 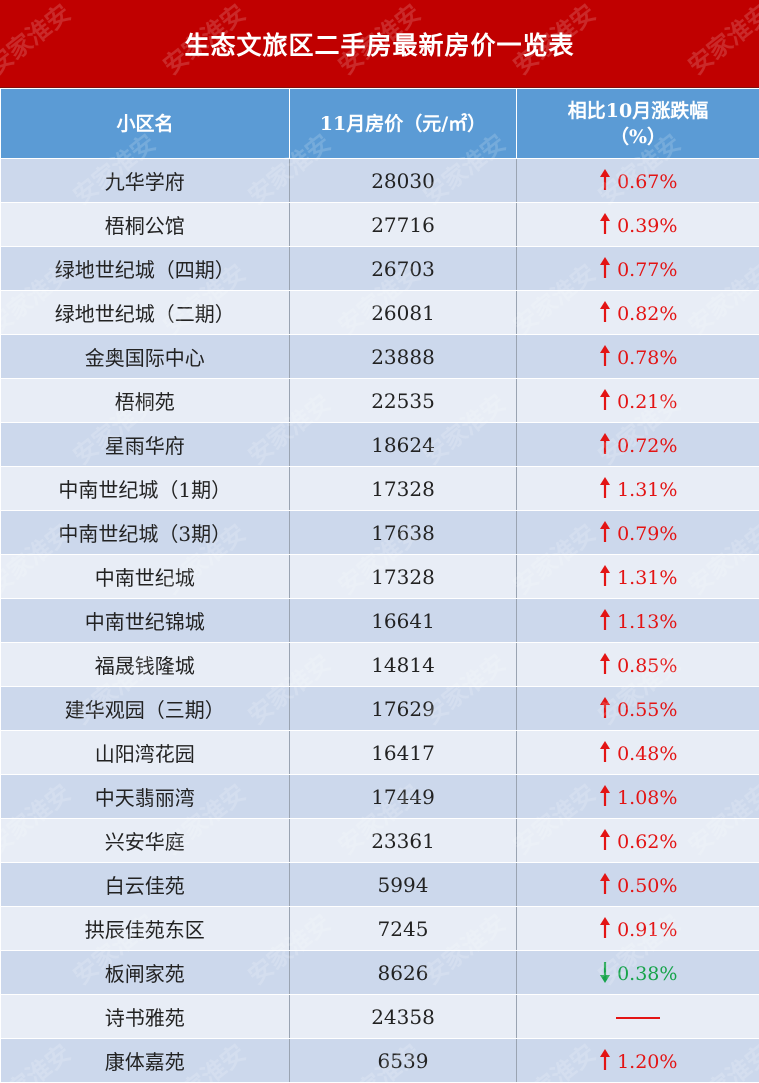 I want to click on table-row: 福晟钱隆城 14814 0.85%, so click(x=379, y=664).